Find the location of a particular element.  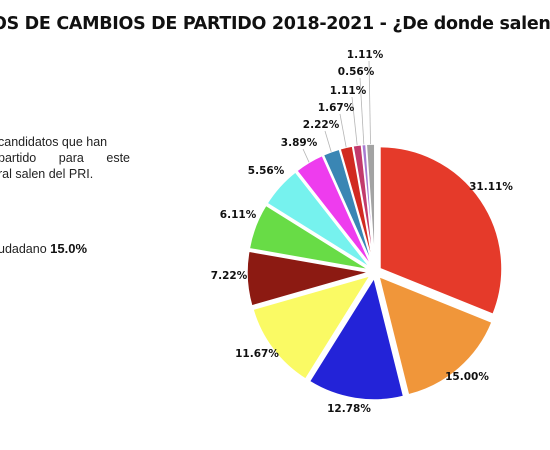

slice-label: 7.22% is located at coordinates (229, 276).